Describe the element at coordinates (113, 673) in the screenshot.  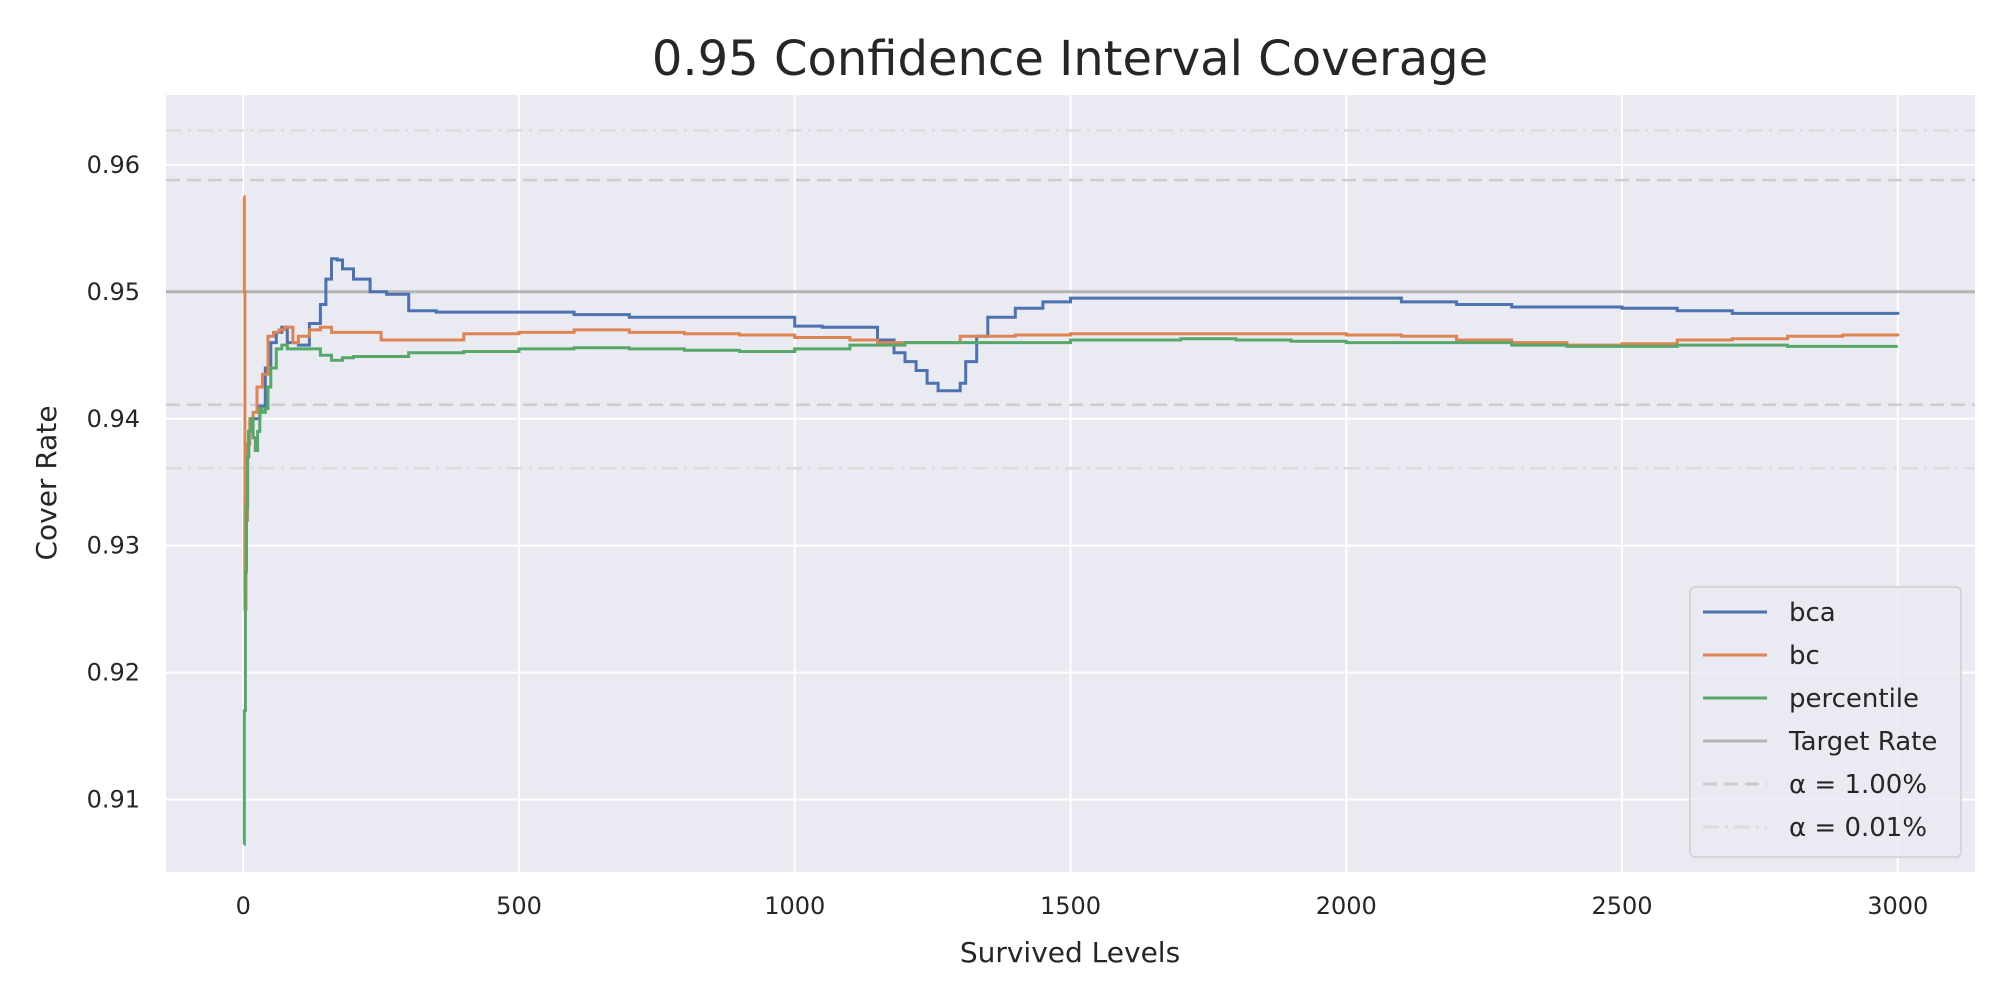
I see `y-tick-label-1: 0.92` at that location.